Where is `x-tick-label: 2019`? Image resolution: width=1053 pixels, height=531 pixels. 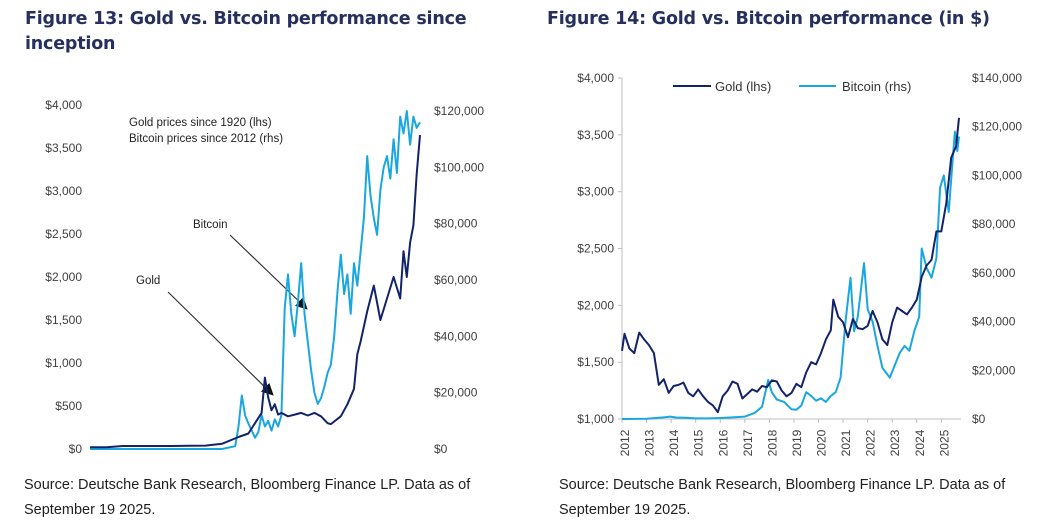
x-tick-label: 2019 is located at coordinates (797, 442).